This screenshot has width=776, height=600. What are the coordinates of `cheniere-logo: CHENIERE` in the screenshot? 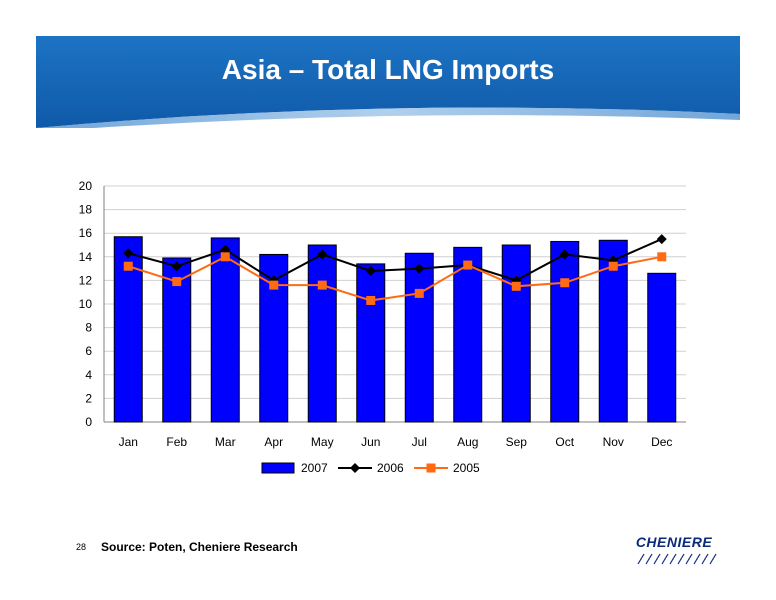 It's located at (674, 551).